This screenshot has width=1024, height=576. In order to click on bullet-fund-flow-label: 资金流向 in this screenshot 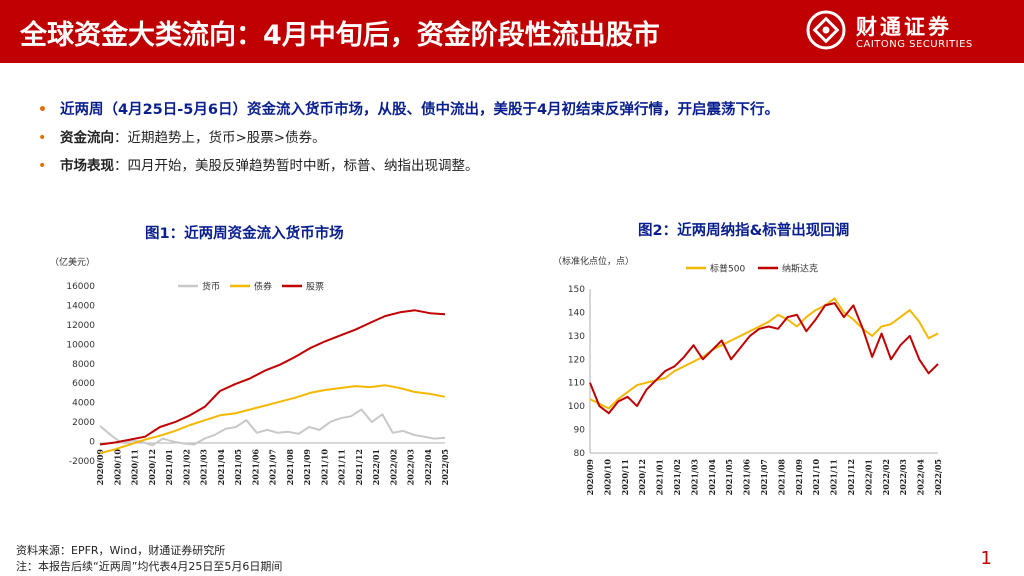, I will do `click(87, 138)`.